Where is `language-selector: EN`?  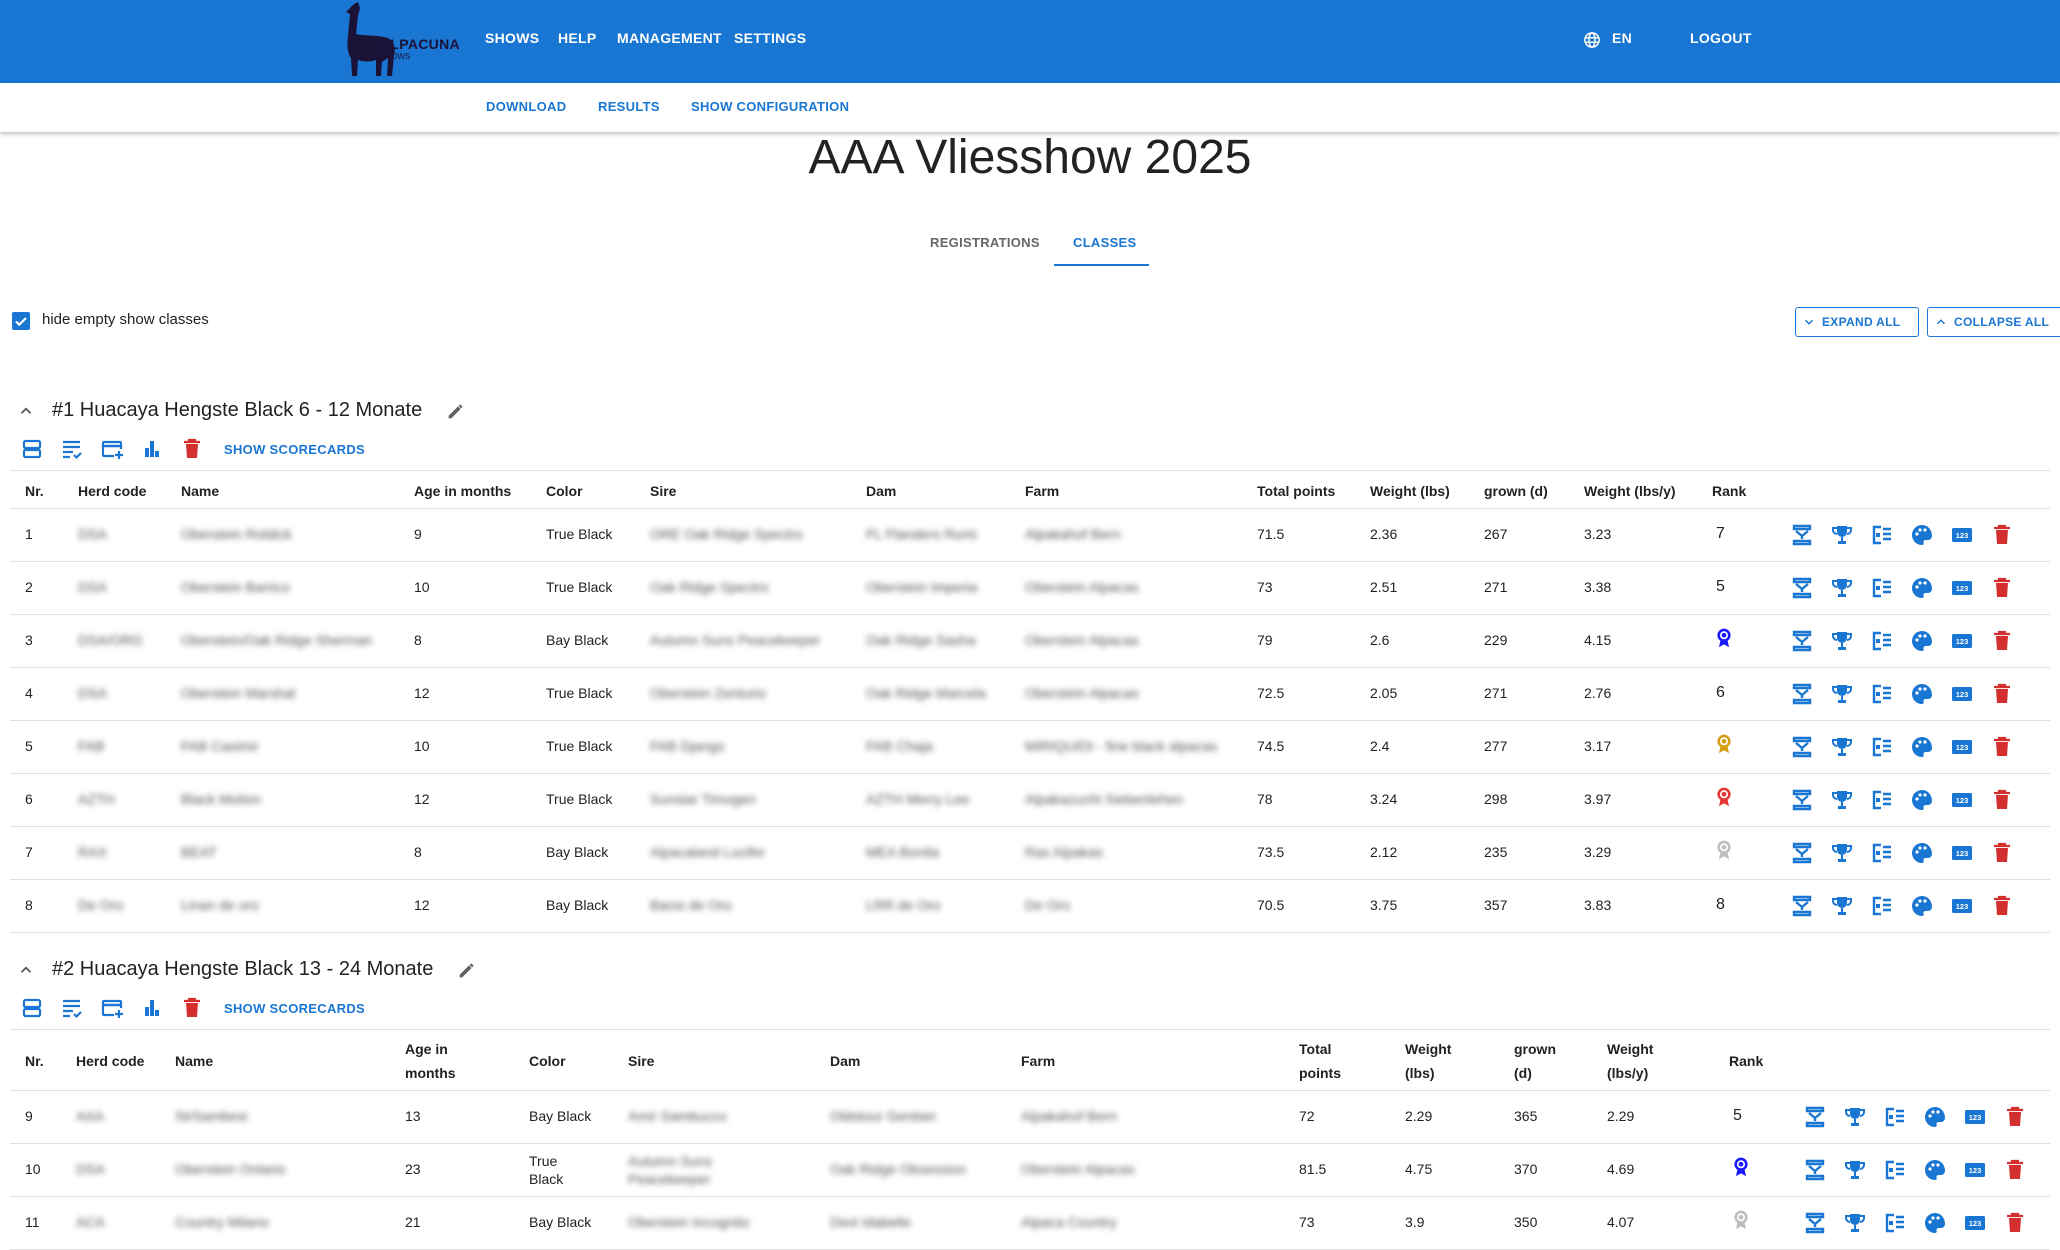
language-selector: EN is located at coordinates (1622, 38).